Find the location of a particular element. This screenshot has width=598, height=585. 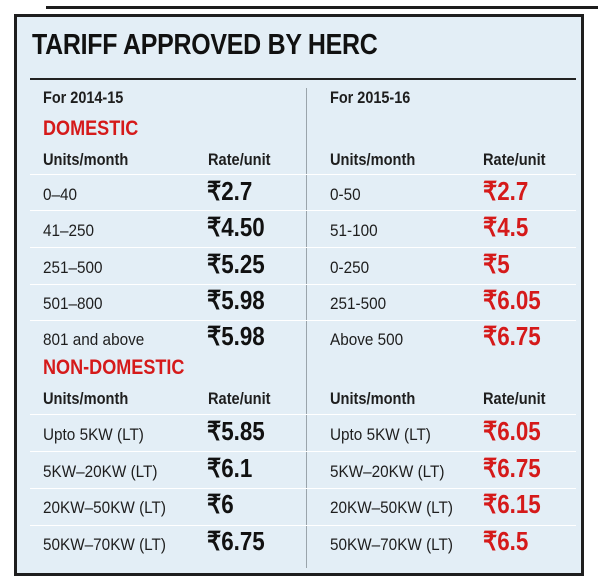

non-domestic-row-4-rate-2014: ₹6.75 is located at coordinates (236, 541).